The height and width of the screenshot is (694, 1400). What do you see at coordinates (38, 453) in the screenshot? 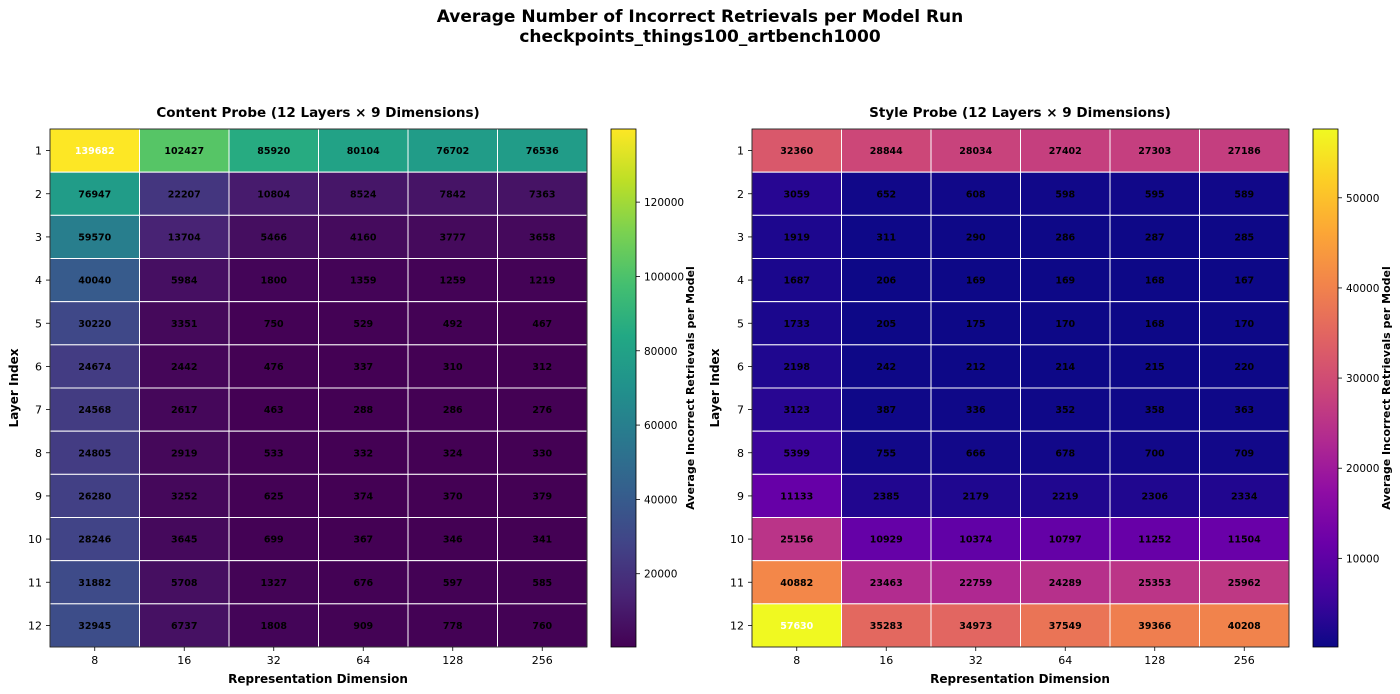
I see `content-probe-y-tick-label: 8` at bounding box center [38, 453].